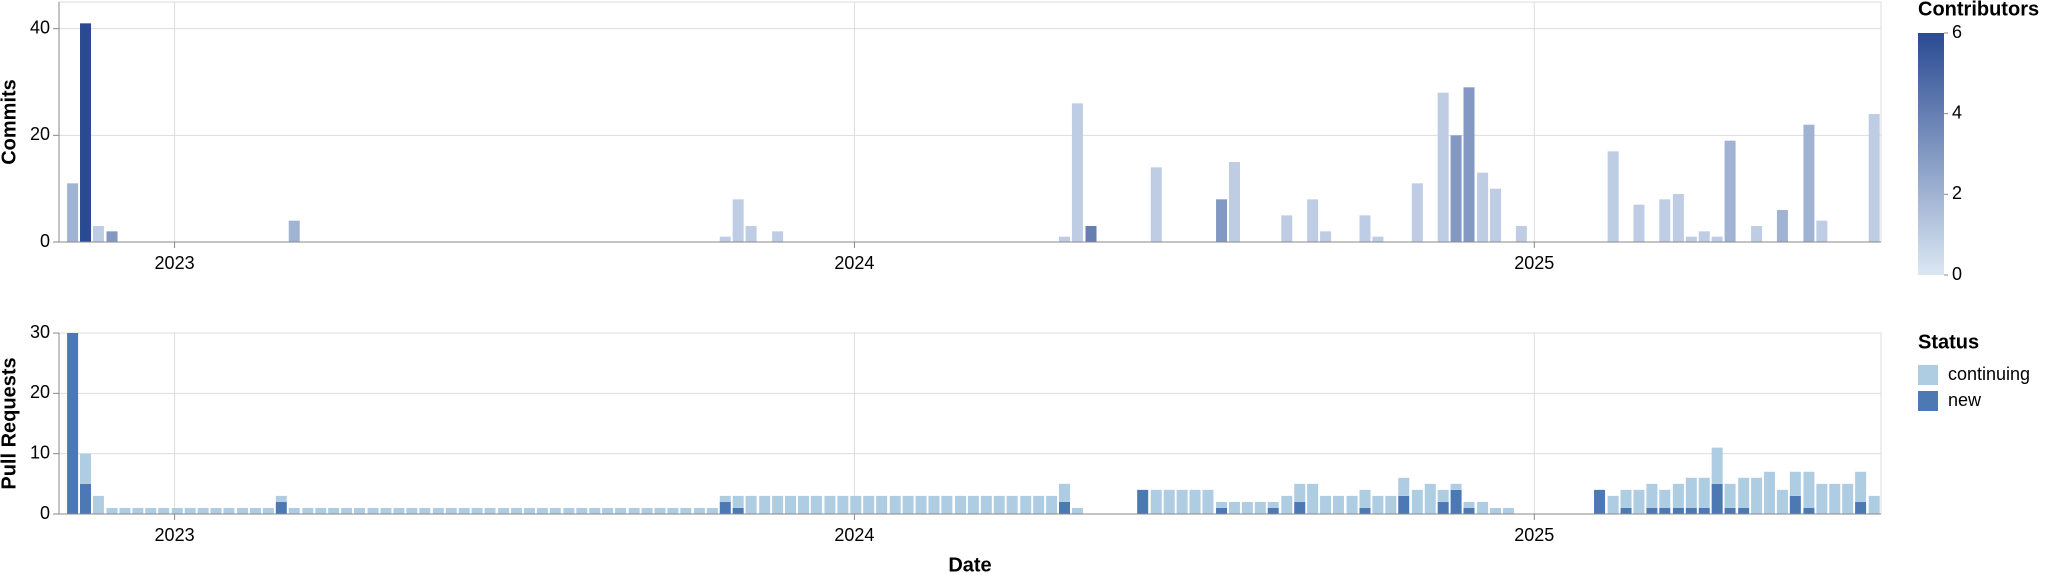 This screenshot has width=2051, height=575. I want to click on y-tick-label: 20, so click(40, 134).